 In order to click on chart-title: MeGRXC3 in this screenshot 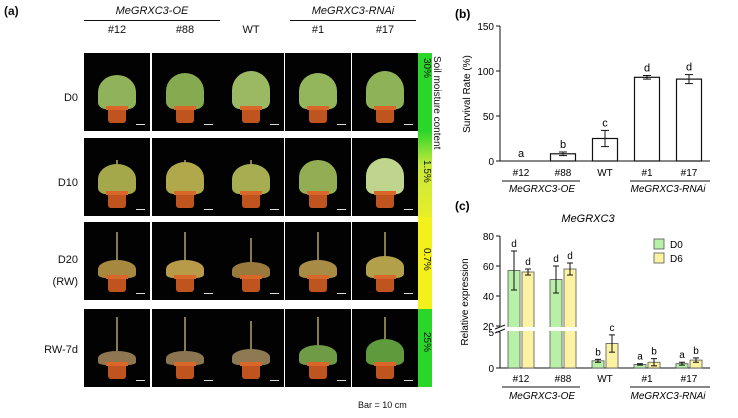, I will do `click(588, 219)`.